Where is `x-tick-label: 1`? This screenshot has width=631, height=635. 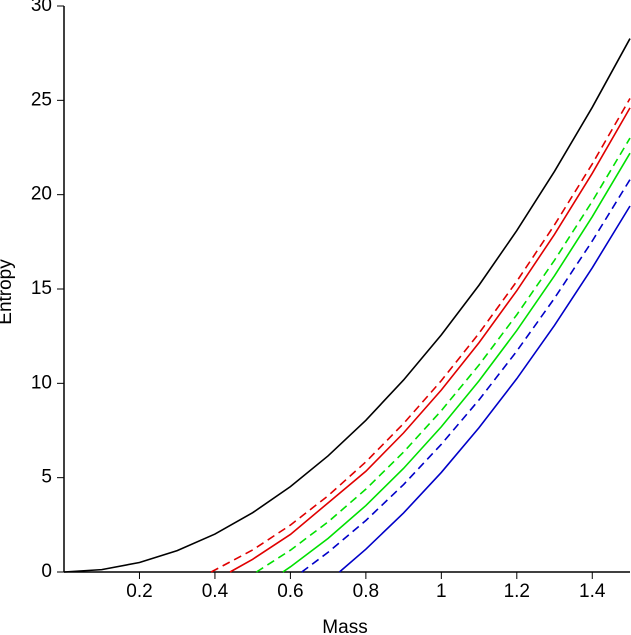 x-tick-label: 1 is located at coordinates (441, 591).